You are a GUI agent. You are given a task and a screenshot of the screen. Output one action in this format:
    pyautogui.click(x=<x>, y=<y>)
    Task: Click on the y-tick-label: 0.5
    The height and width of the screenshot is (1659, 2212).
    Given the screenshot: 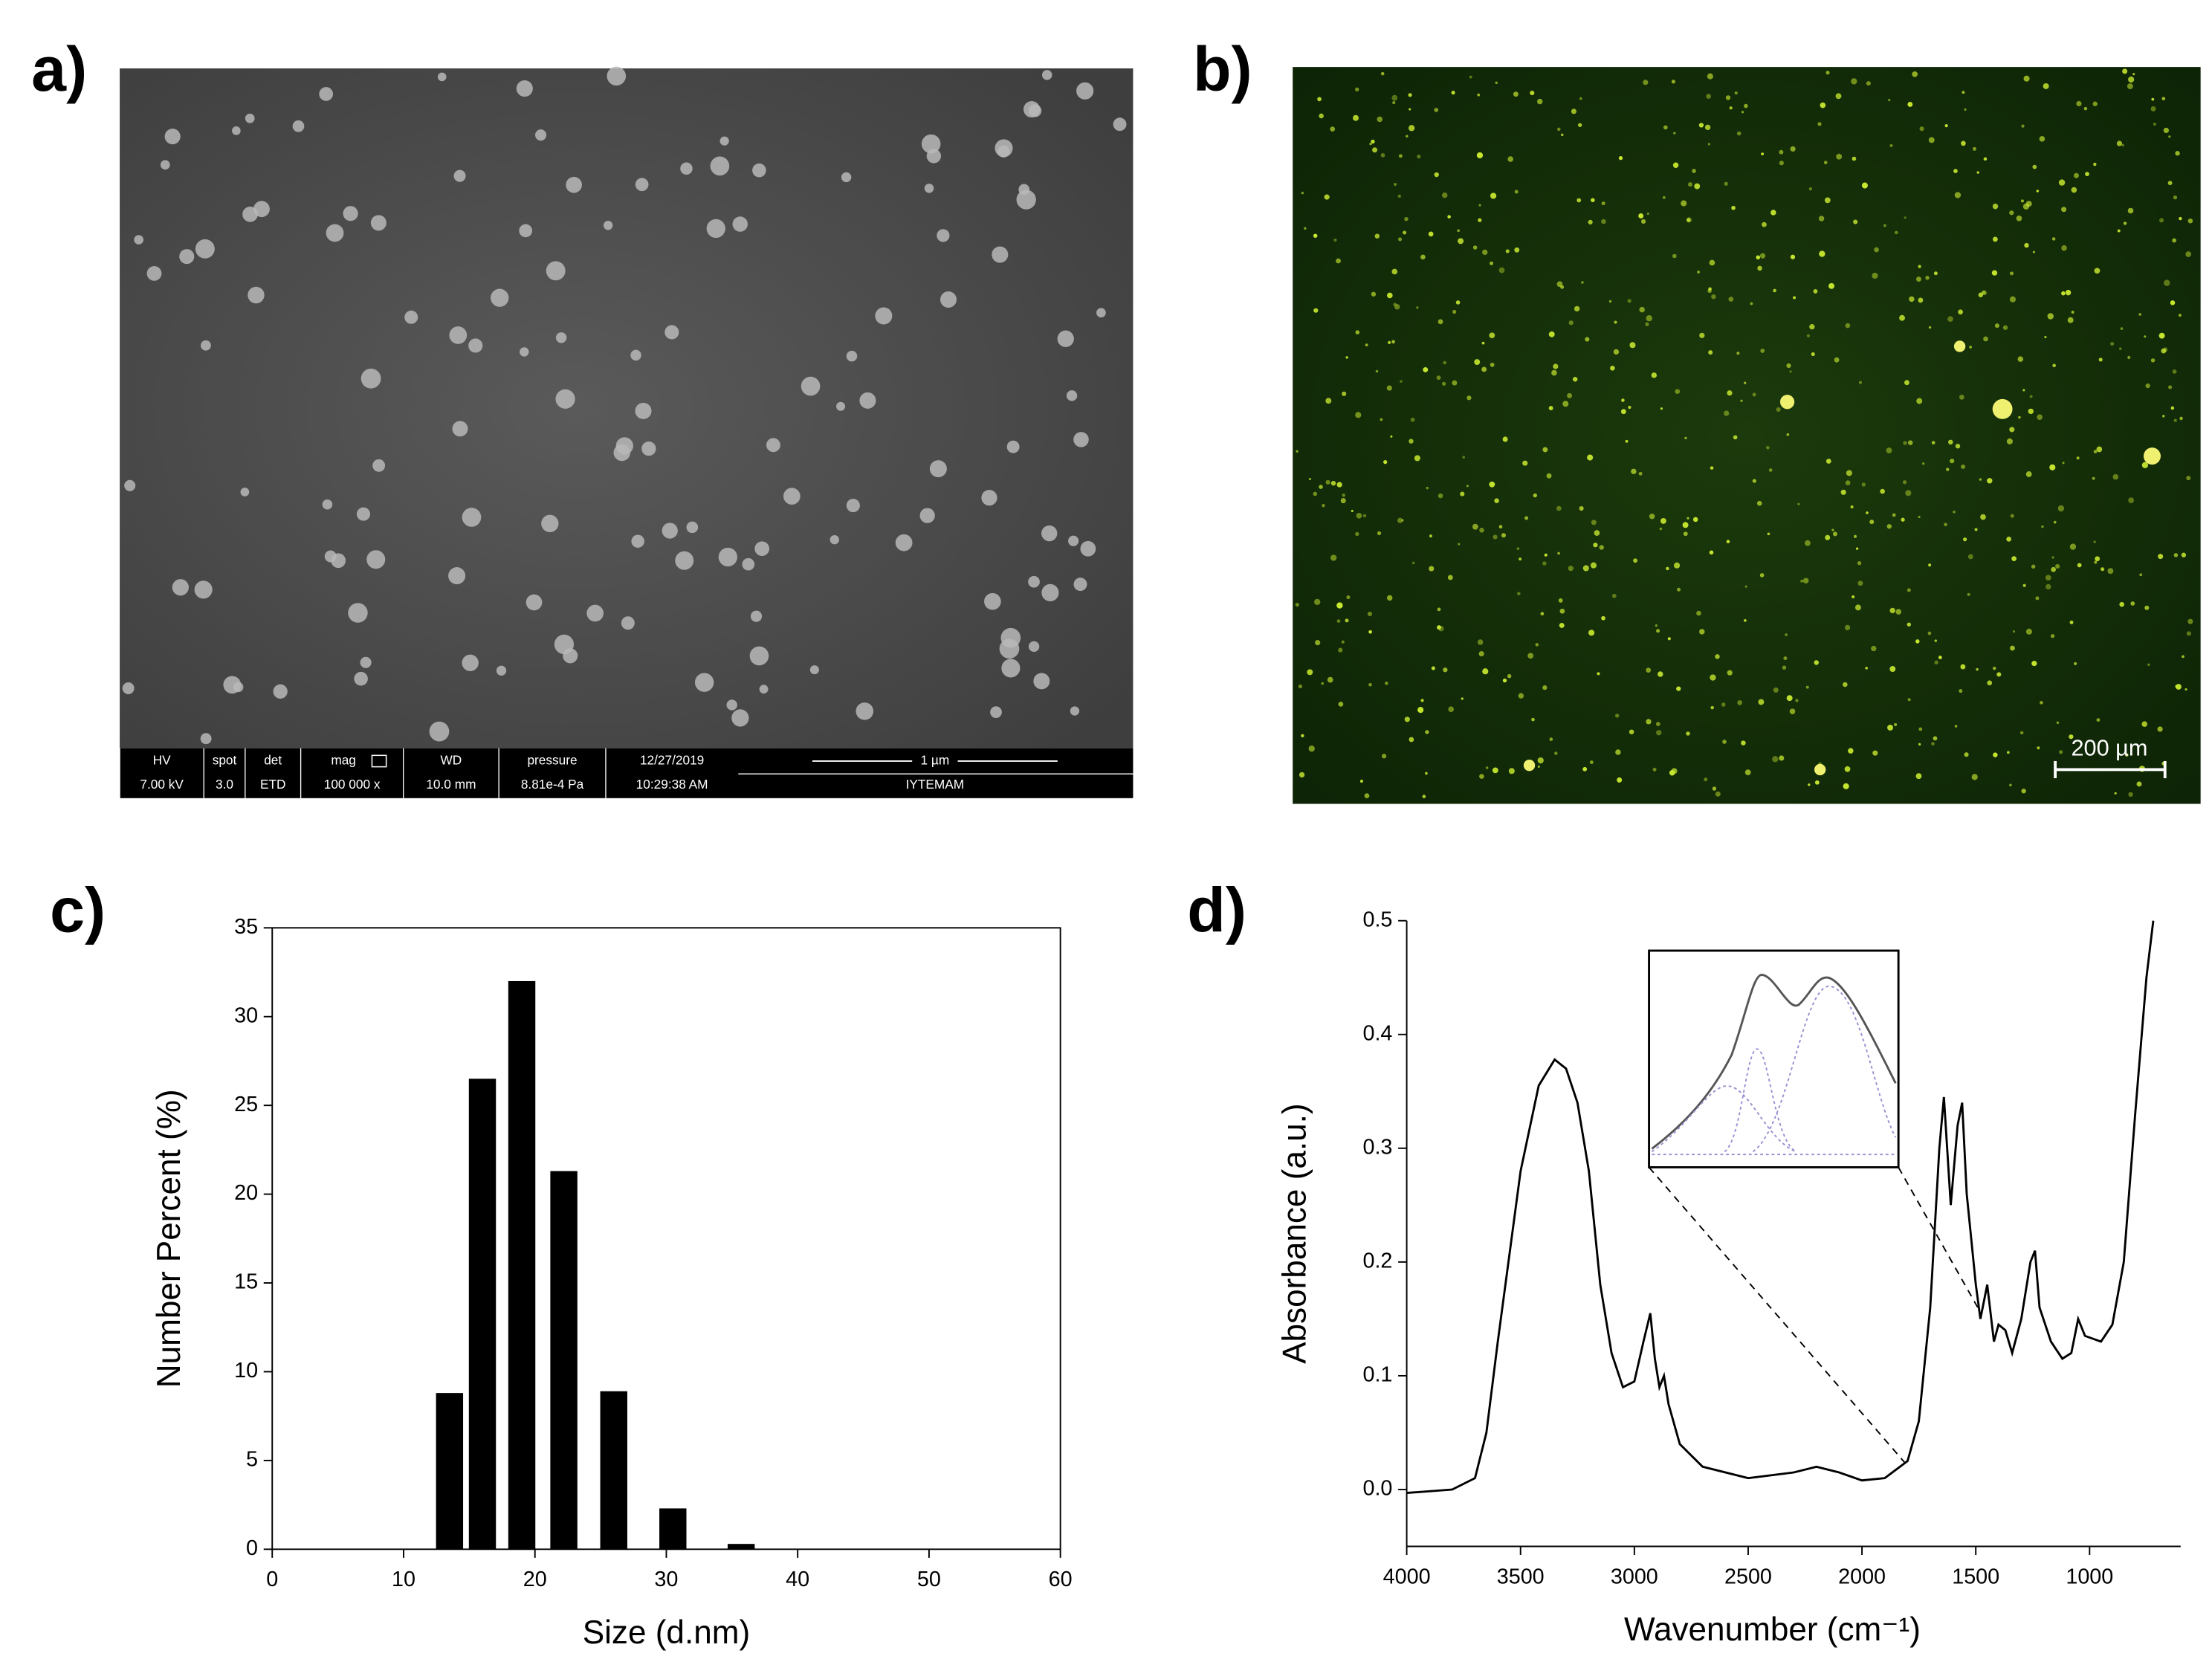 What is the action you would take?
    pyautogui.click(x=1377, y=919)
    